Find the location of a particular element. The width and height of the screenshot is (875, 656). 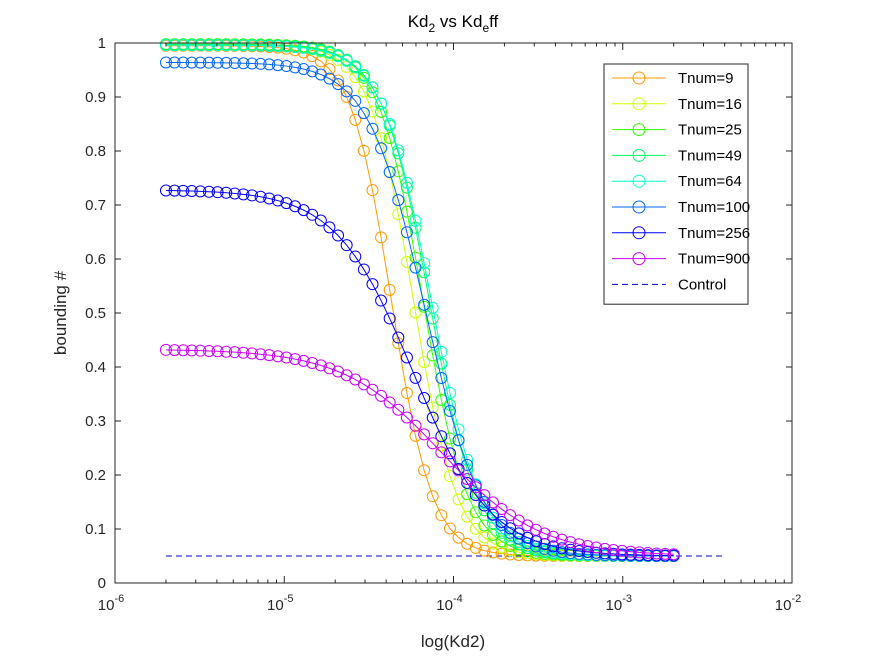

legend-entry: Tnum=64 is located at coordinates (677, 181).